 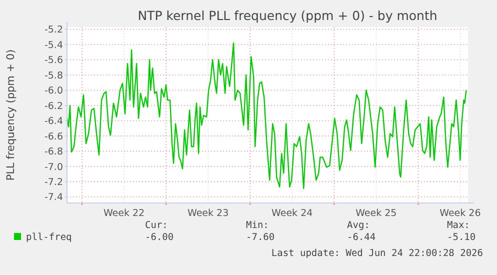 I want to click on y-tick-label: -5.2, so click(x=53, y=30).